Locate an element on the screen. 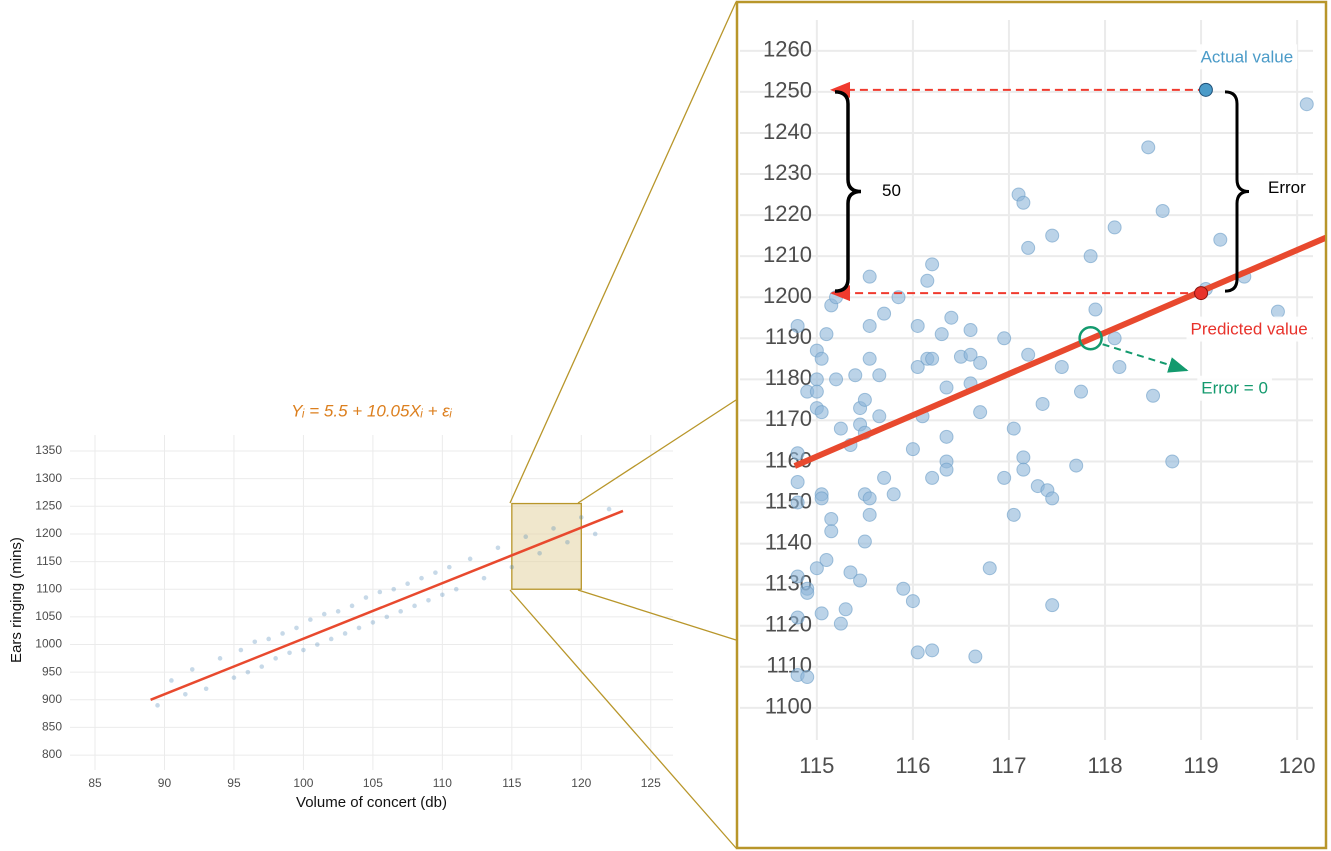 Image resolution: width=1331 pixels, height=851 pixels. y-tick-label: 1230 is located at coordinates (787, 172).